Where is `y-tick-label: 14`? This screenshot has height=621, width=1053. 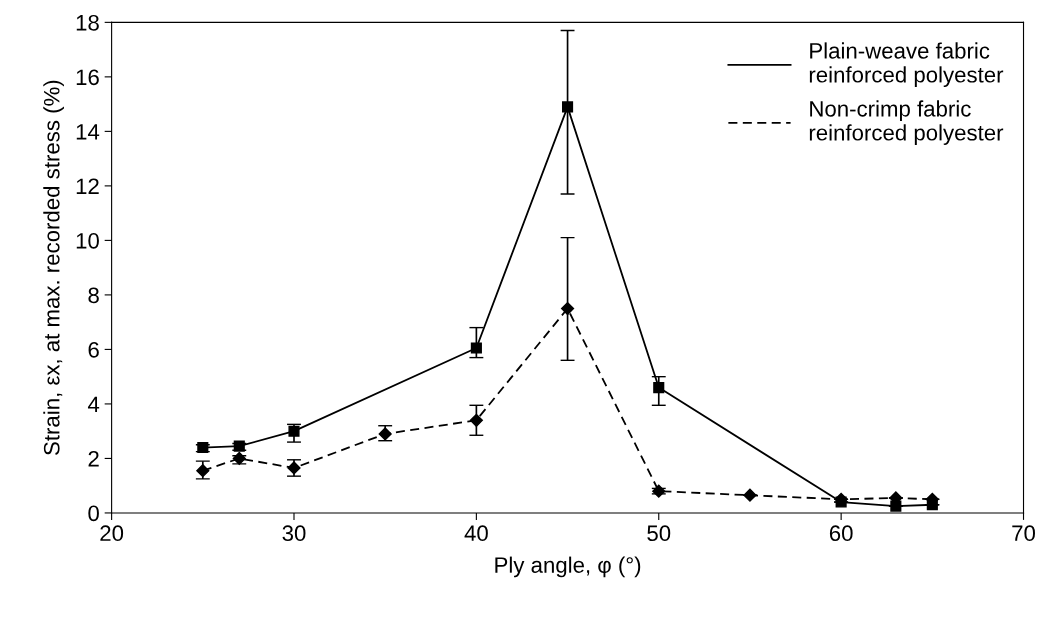
y-tick-label: 14 is located at coordinates (88, 132).